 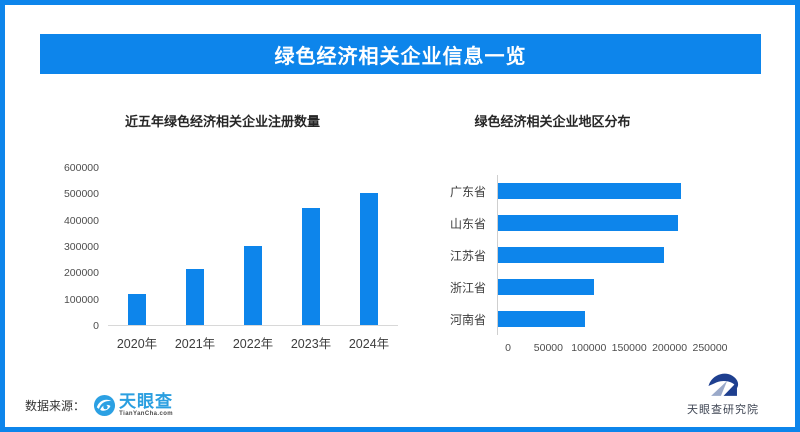 I want to click on x-category-label: 2022年, so click(x=253, y=344).